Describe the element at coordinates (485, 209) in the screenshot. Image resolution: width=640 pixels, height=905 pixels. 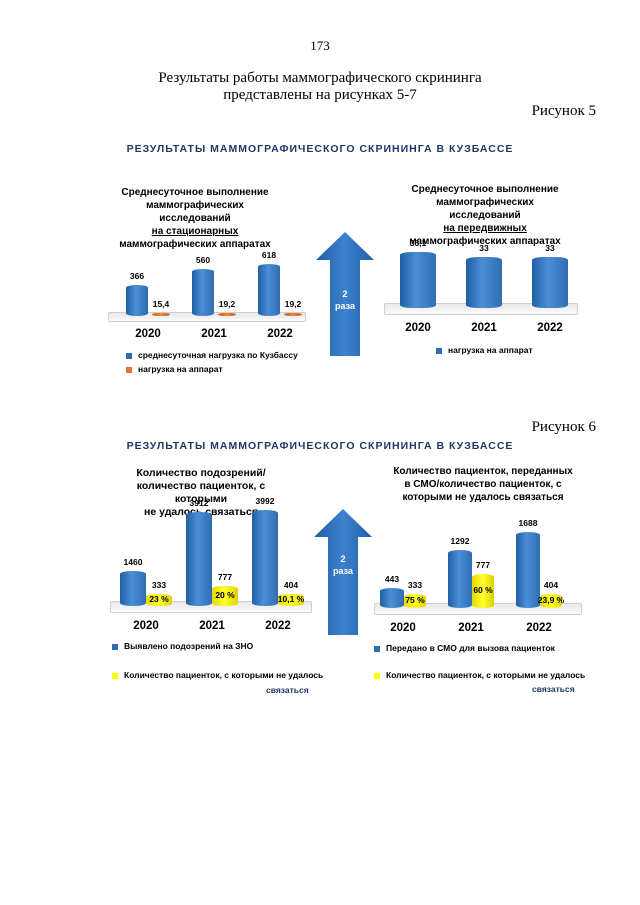
I see `chart-2-title-line-2: маммографических исследований` at that location.